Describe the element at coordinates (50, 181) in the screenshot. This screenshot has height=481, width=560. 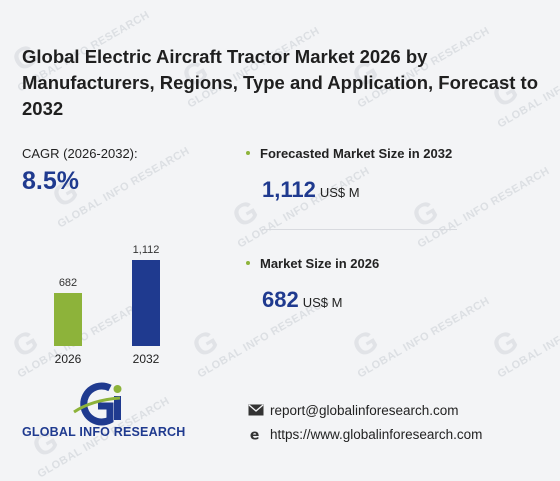
I see `cagr-value: 8.5%` at that location.